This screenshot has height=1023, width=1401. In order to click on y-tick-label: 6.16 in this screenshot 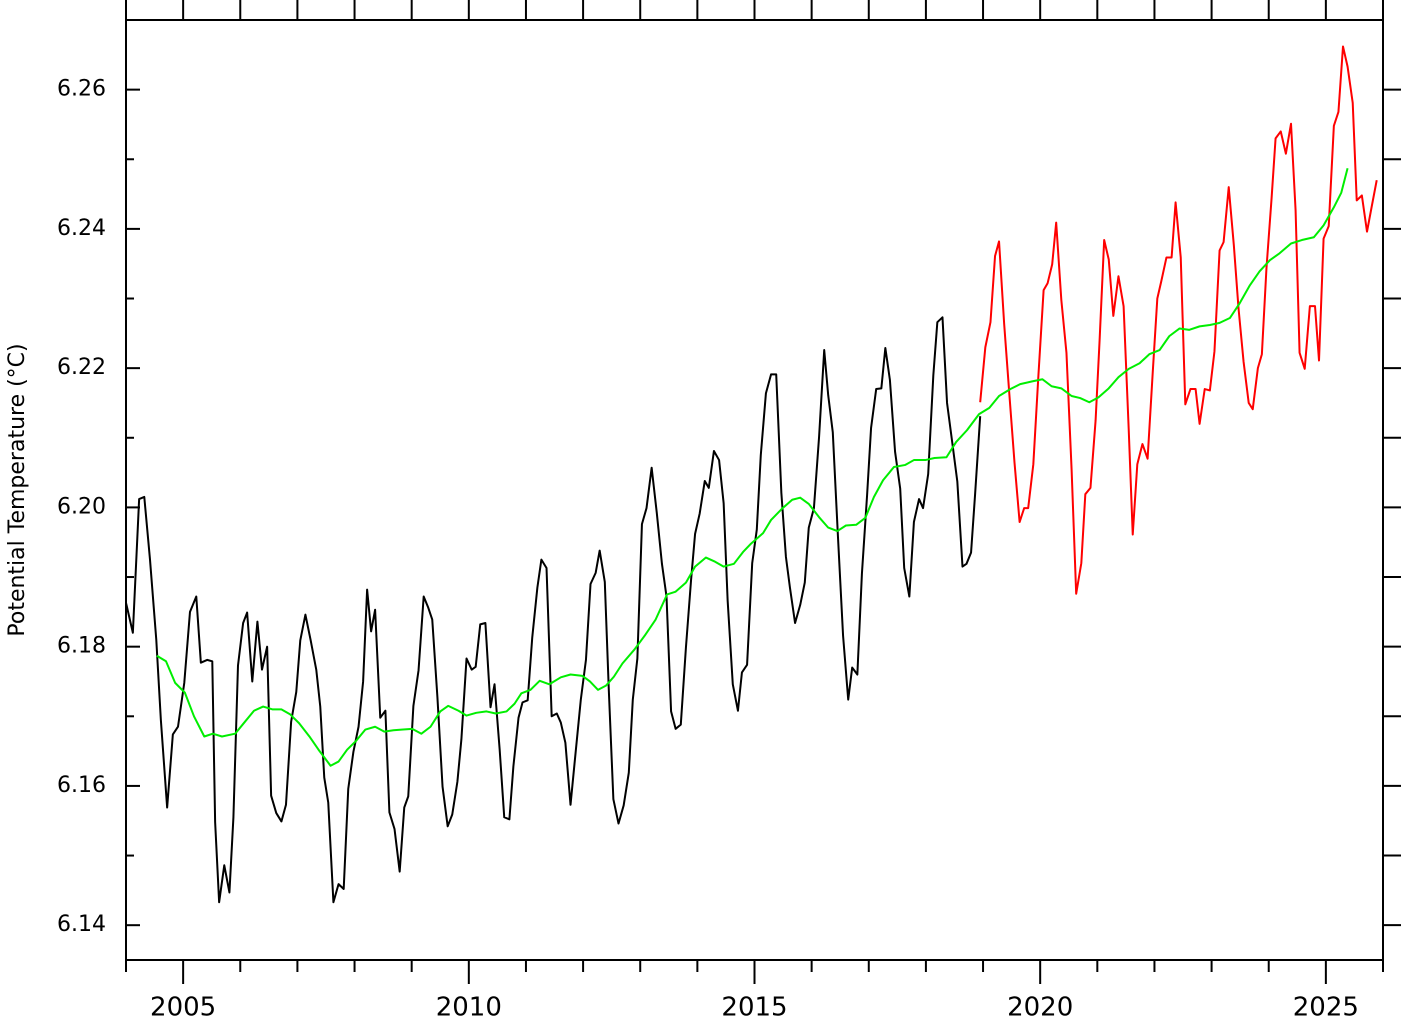, I will do `click(81, 785)`.